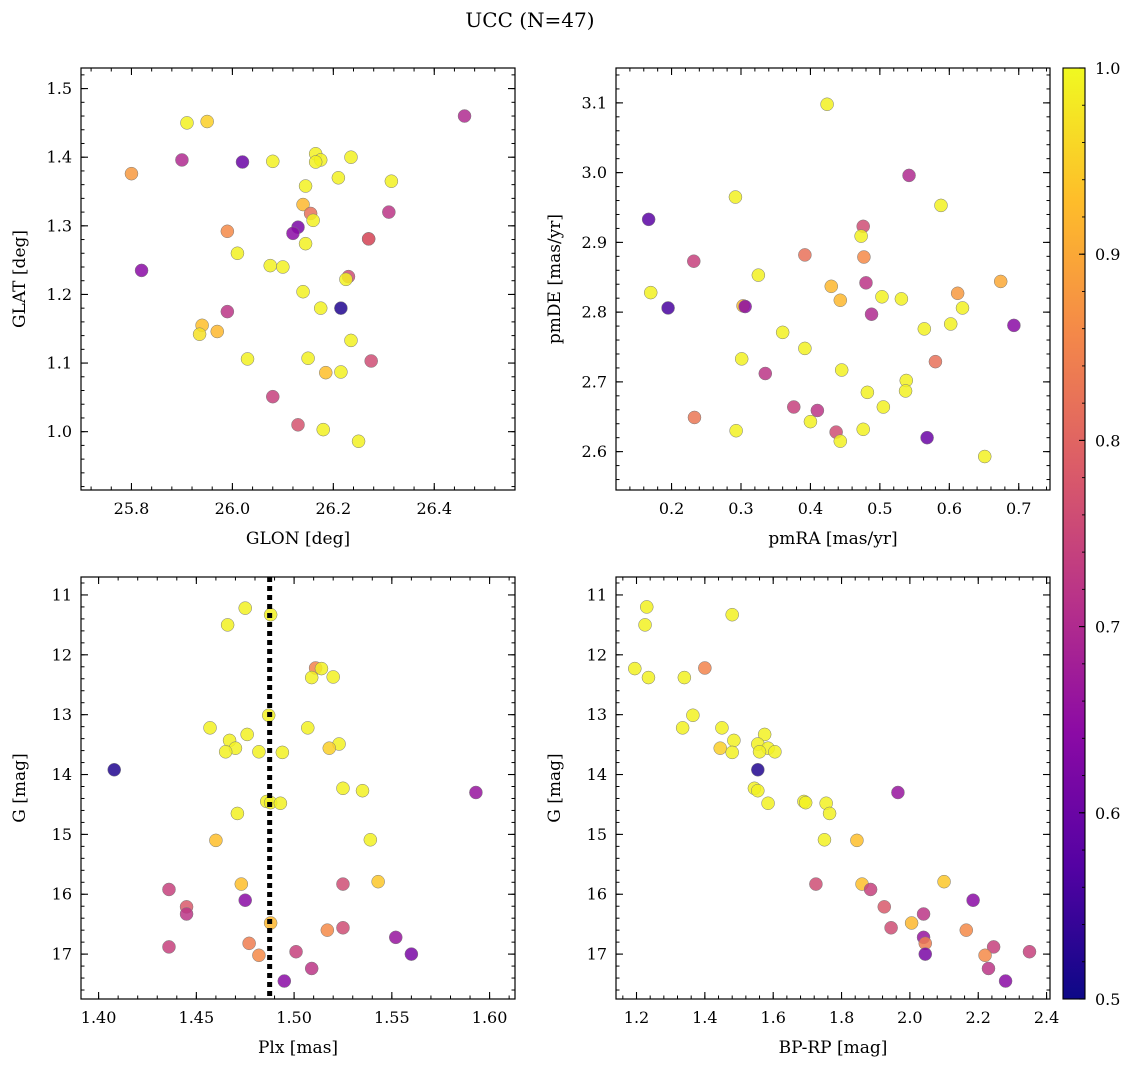  What do you see at coordinates (1107, 627) in the screenshot?
I see `colorbar-tick-label: 0.7` at bounding box center [1107, 627].